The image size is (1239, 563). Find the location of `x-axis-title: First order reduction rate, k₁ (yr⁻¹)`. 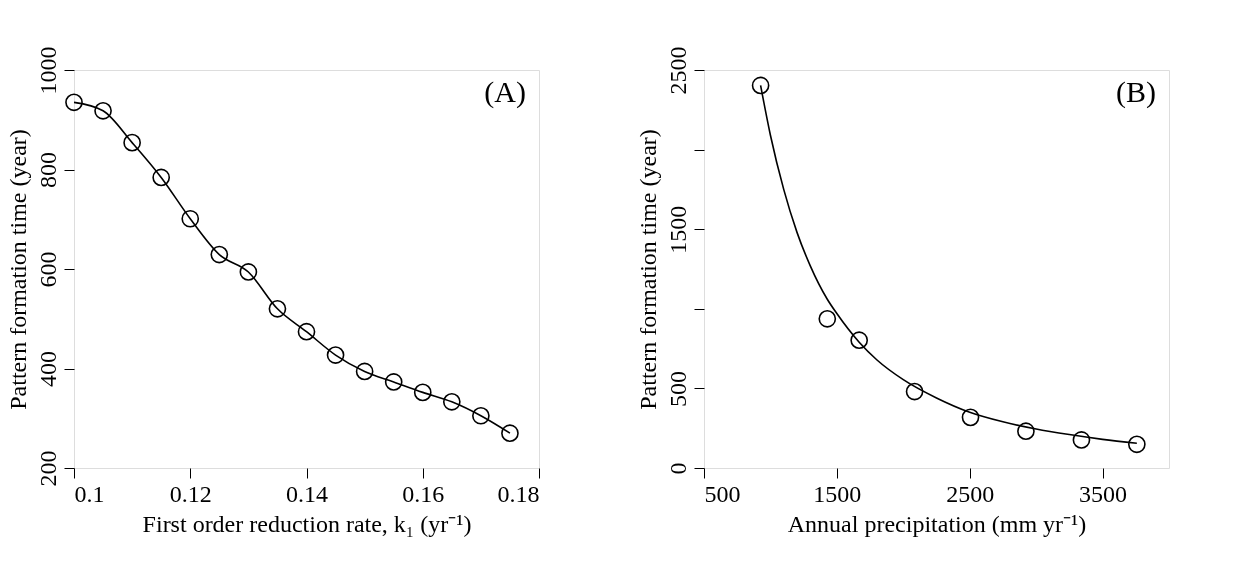

x-axis-title: First order reduction rate, k₁ (yr⁻¹) is located at coordinates (307, 523).